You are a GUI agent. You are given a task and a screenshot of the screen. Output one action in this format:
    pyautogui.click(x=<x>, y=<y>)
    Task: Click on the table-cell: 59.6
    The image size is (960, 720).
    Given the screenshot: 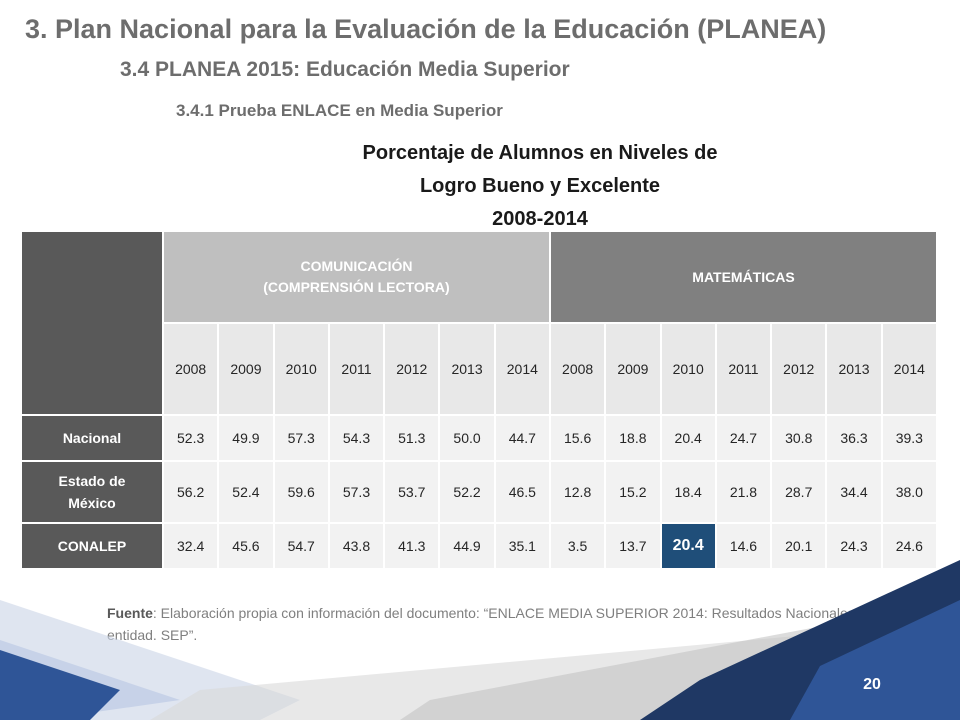 What is the action you would take?
    pyautogui.click(x=301, y=492)
    